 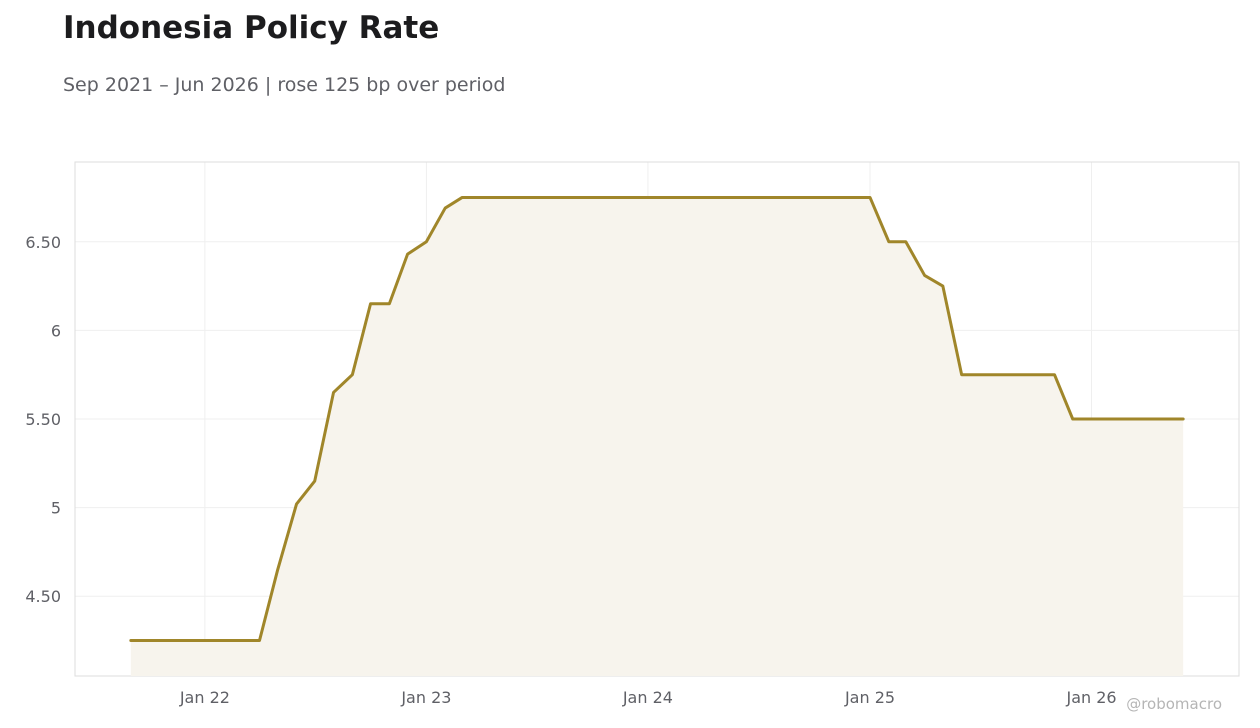 What do you see at coordinates (869, 697) in the screenshot?
I see `x-tick-label: Jan 25` at bounding box center [869, 697].